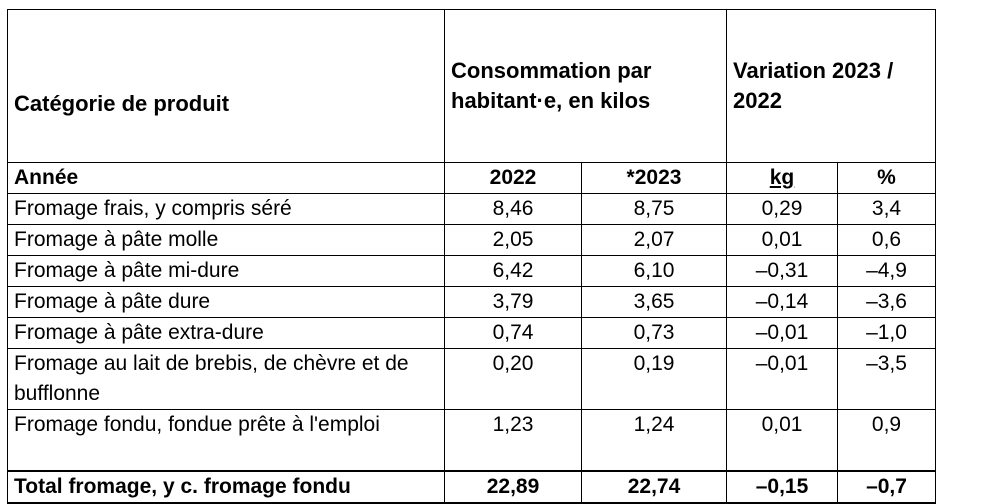  I want to click on cell-2022: 0,74, so click(513, 333).